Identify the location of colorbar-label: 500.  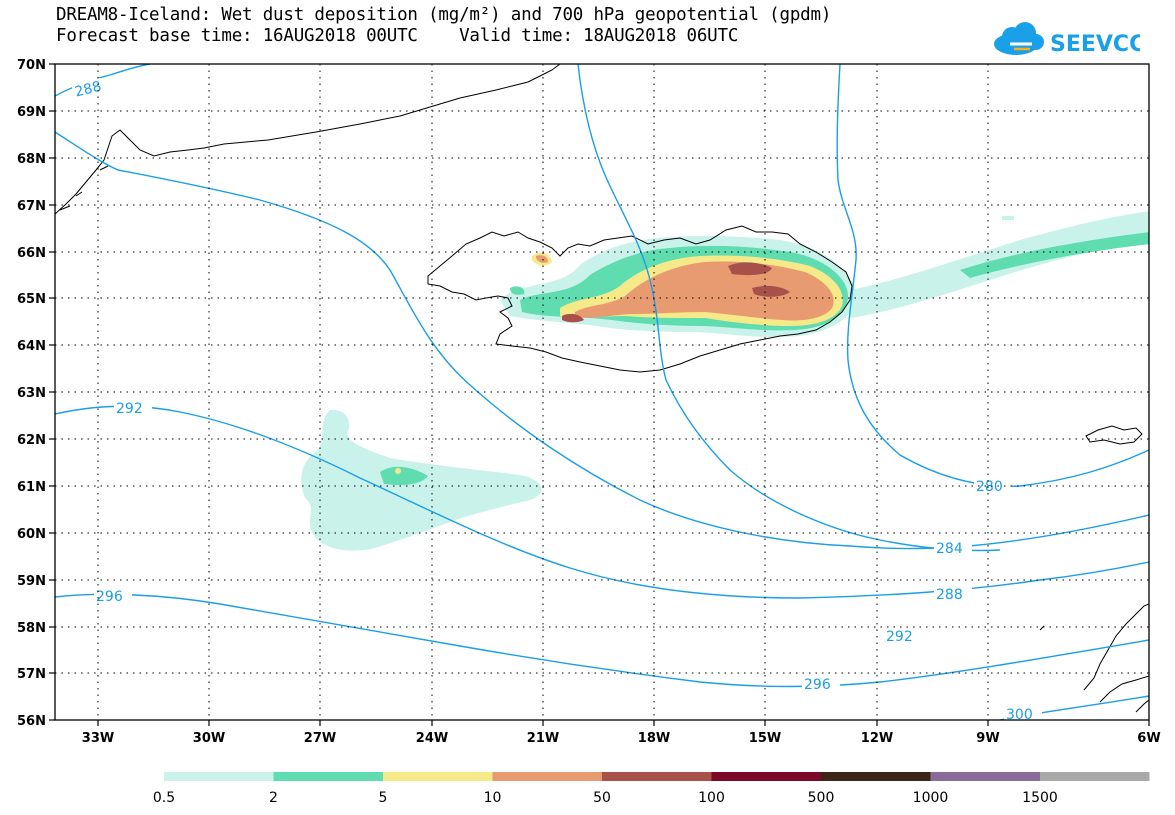
(821, 798).